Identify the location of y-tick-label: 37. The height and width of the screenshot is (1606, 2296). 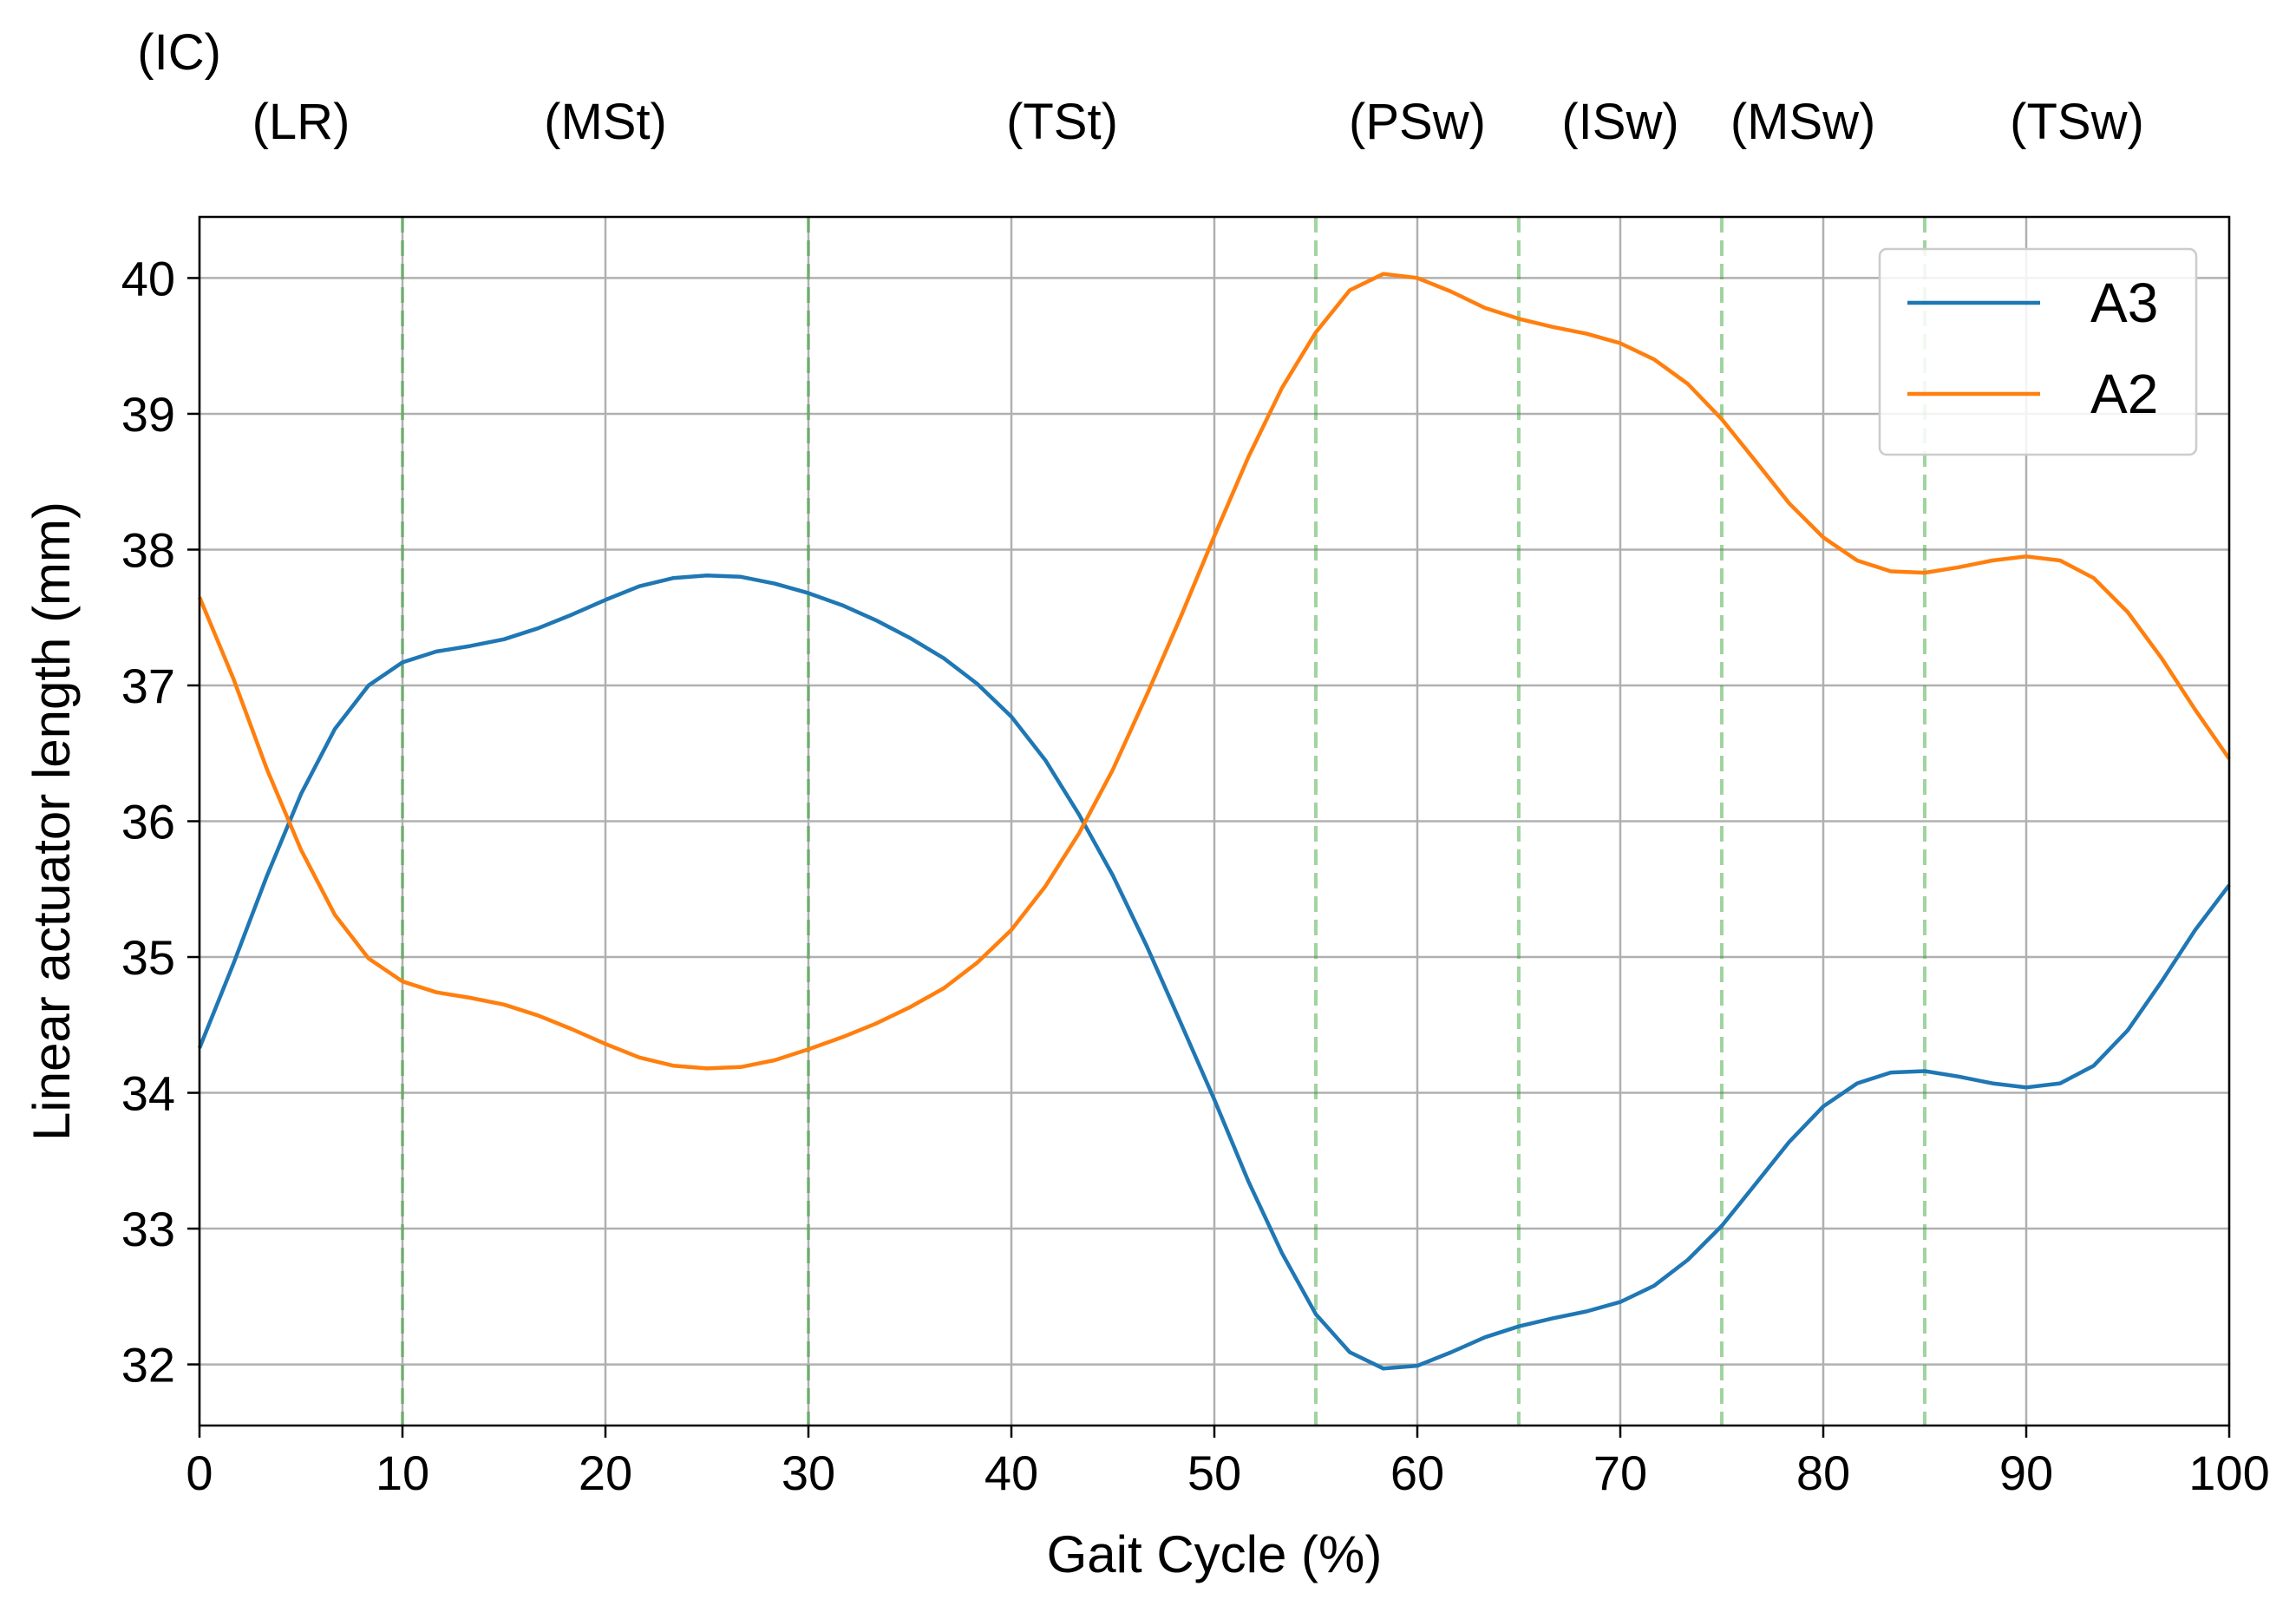
(148, 686).